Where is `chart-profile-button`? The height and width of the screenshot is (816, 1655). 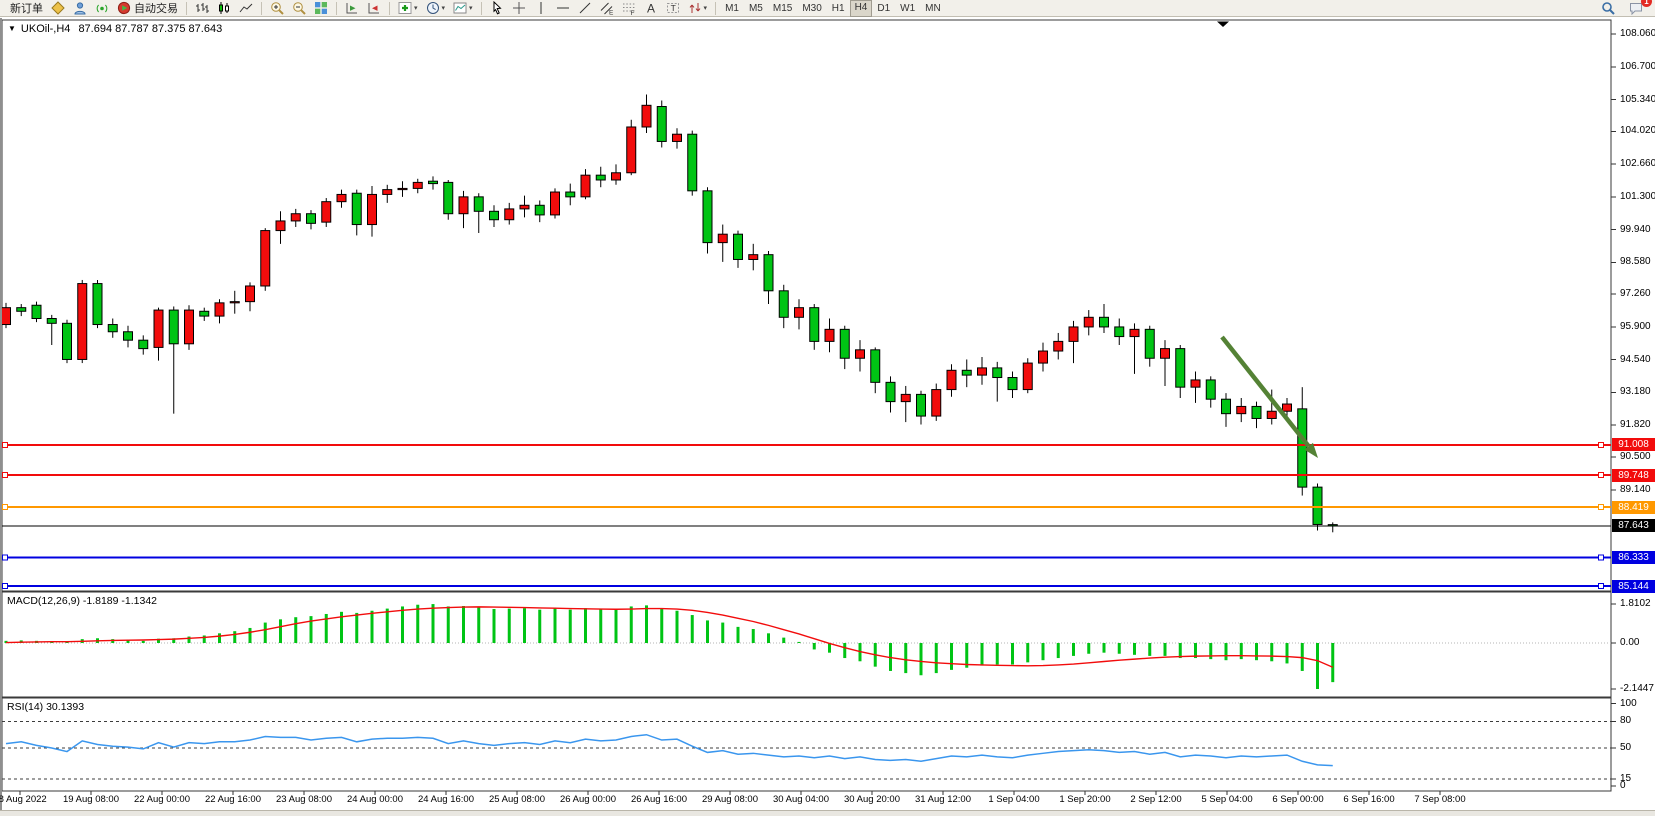
chart-profile-button is located at coordinates (58, 8).